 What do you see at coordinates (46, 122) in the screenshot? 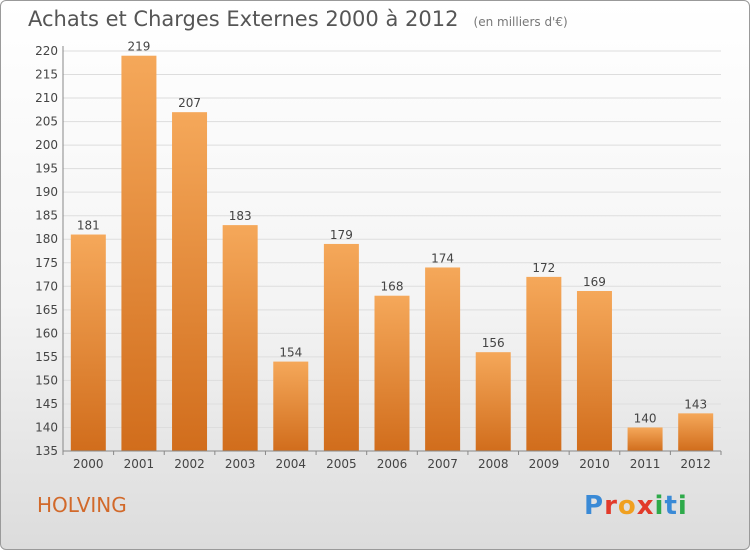
I see `y-tick-label: 205` at bounding box center [46, 122].